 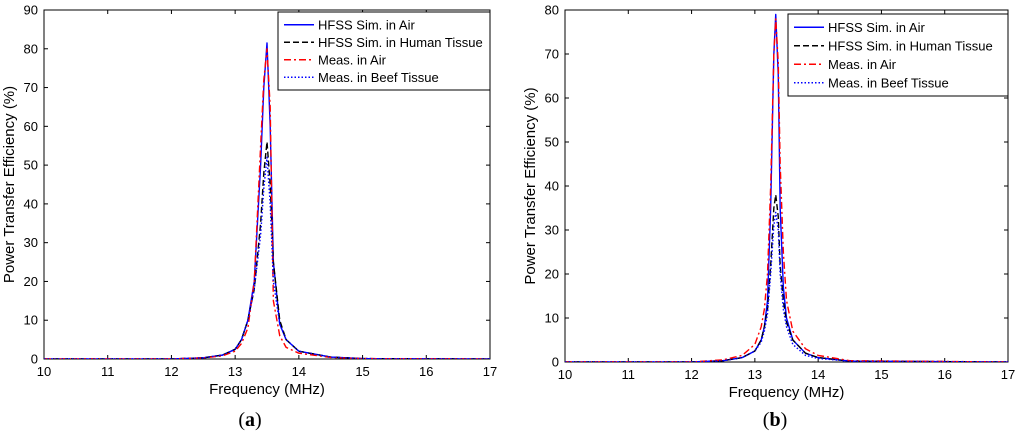 What do you see at coordinates (1008, 374) in the screenshot?
I see `p1-x-tick-label: 17` at bounding box center [1008, 374].